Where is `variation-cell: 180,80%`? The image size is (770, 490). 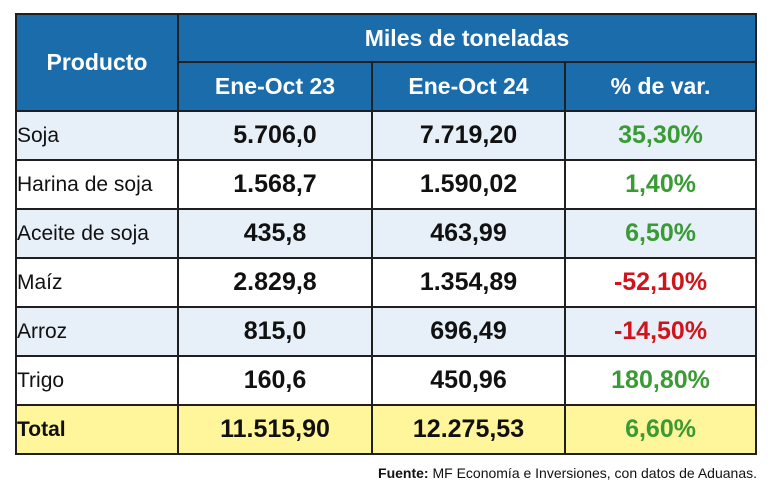
variation-cell: 180,80% is located at coordinates (660, 380).